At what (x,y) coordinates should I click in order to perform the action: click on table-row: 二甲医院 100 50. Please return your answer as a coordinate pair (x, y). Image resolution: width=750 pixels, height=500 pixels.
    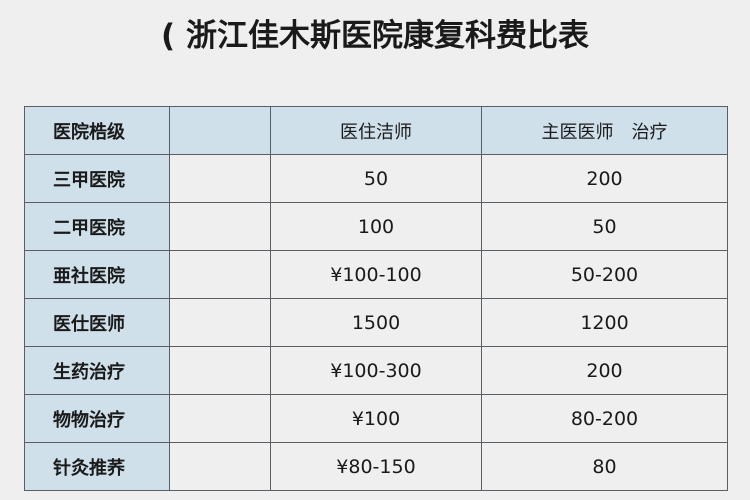
    Looking at the image, I should click on (376, 226).